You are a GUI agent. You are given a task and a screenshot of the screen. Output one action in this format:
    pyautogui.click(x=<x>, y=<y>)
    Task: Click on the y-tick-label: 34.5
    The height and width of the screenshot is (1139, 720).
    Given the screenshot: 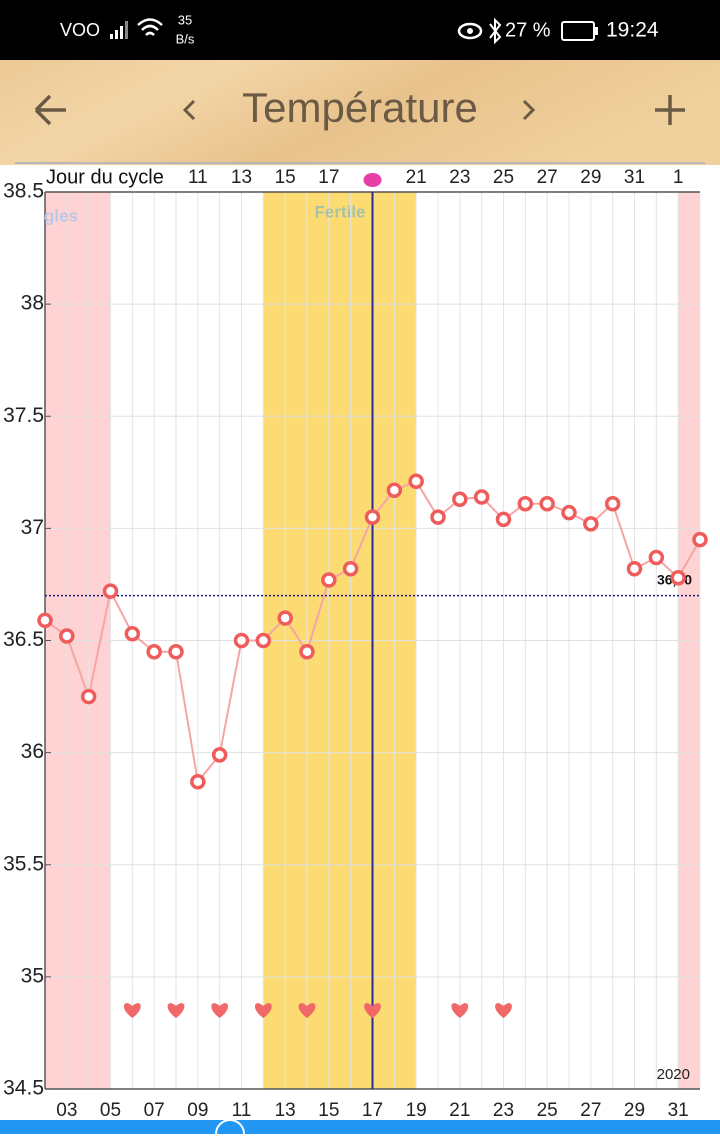 What is the action you would take?
    pyautogui.click(x=23, y=1088)
    